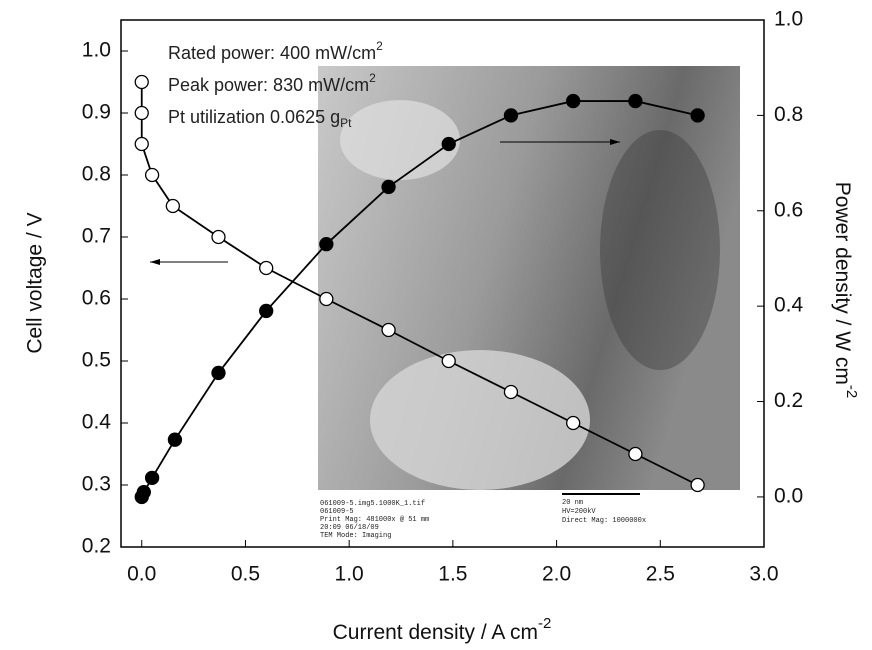 The height and width of the screenshot is (650, 872). What do you see at coordinates (245, 574) in the screenshot?
I see `x-tick-label: 0.5` at bounding box center [245, 574].